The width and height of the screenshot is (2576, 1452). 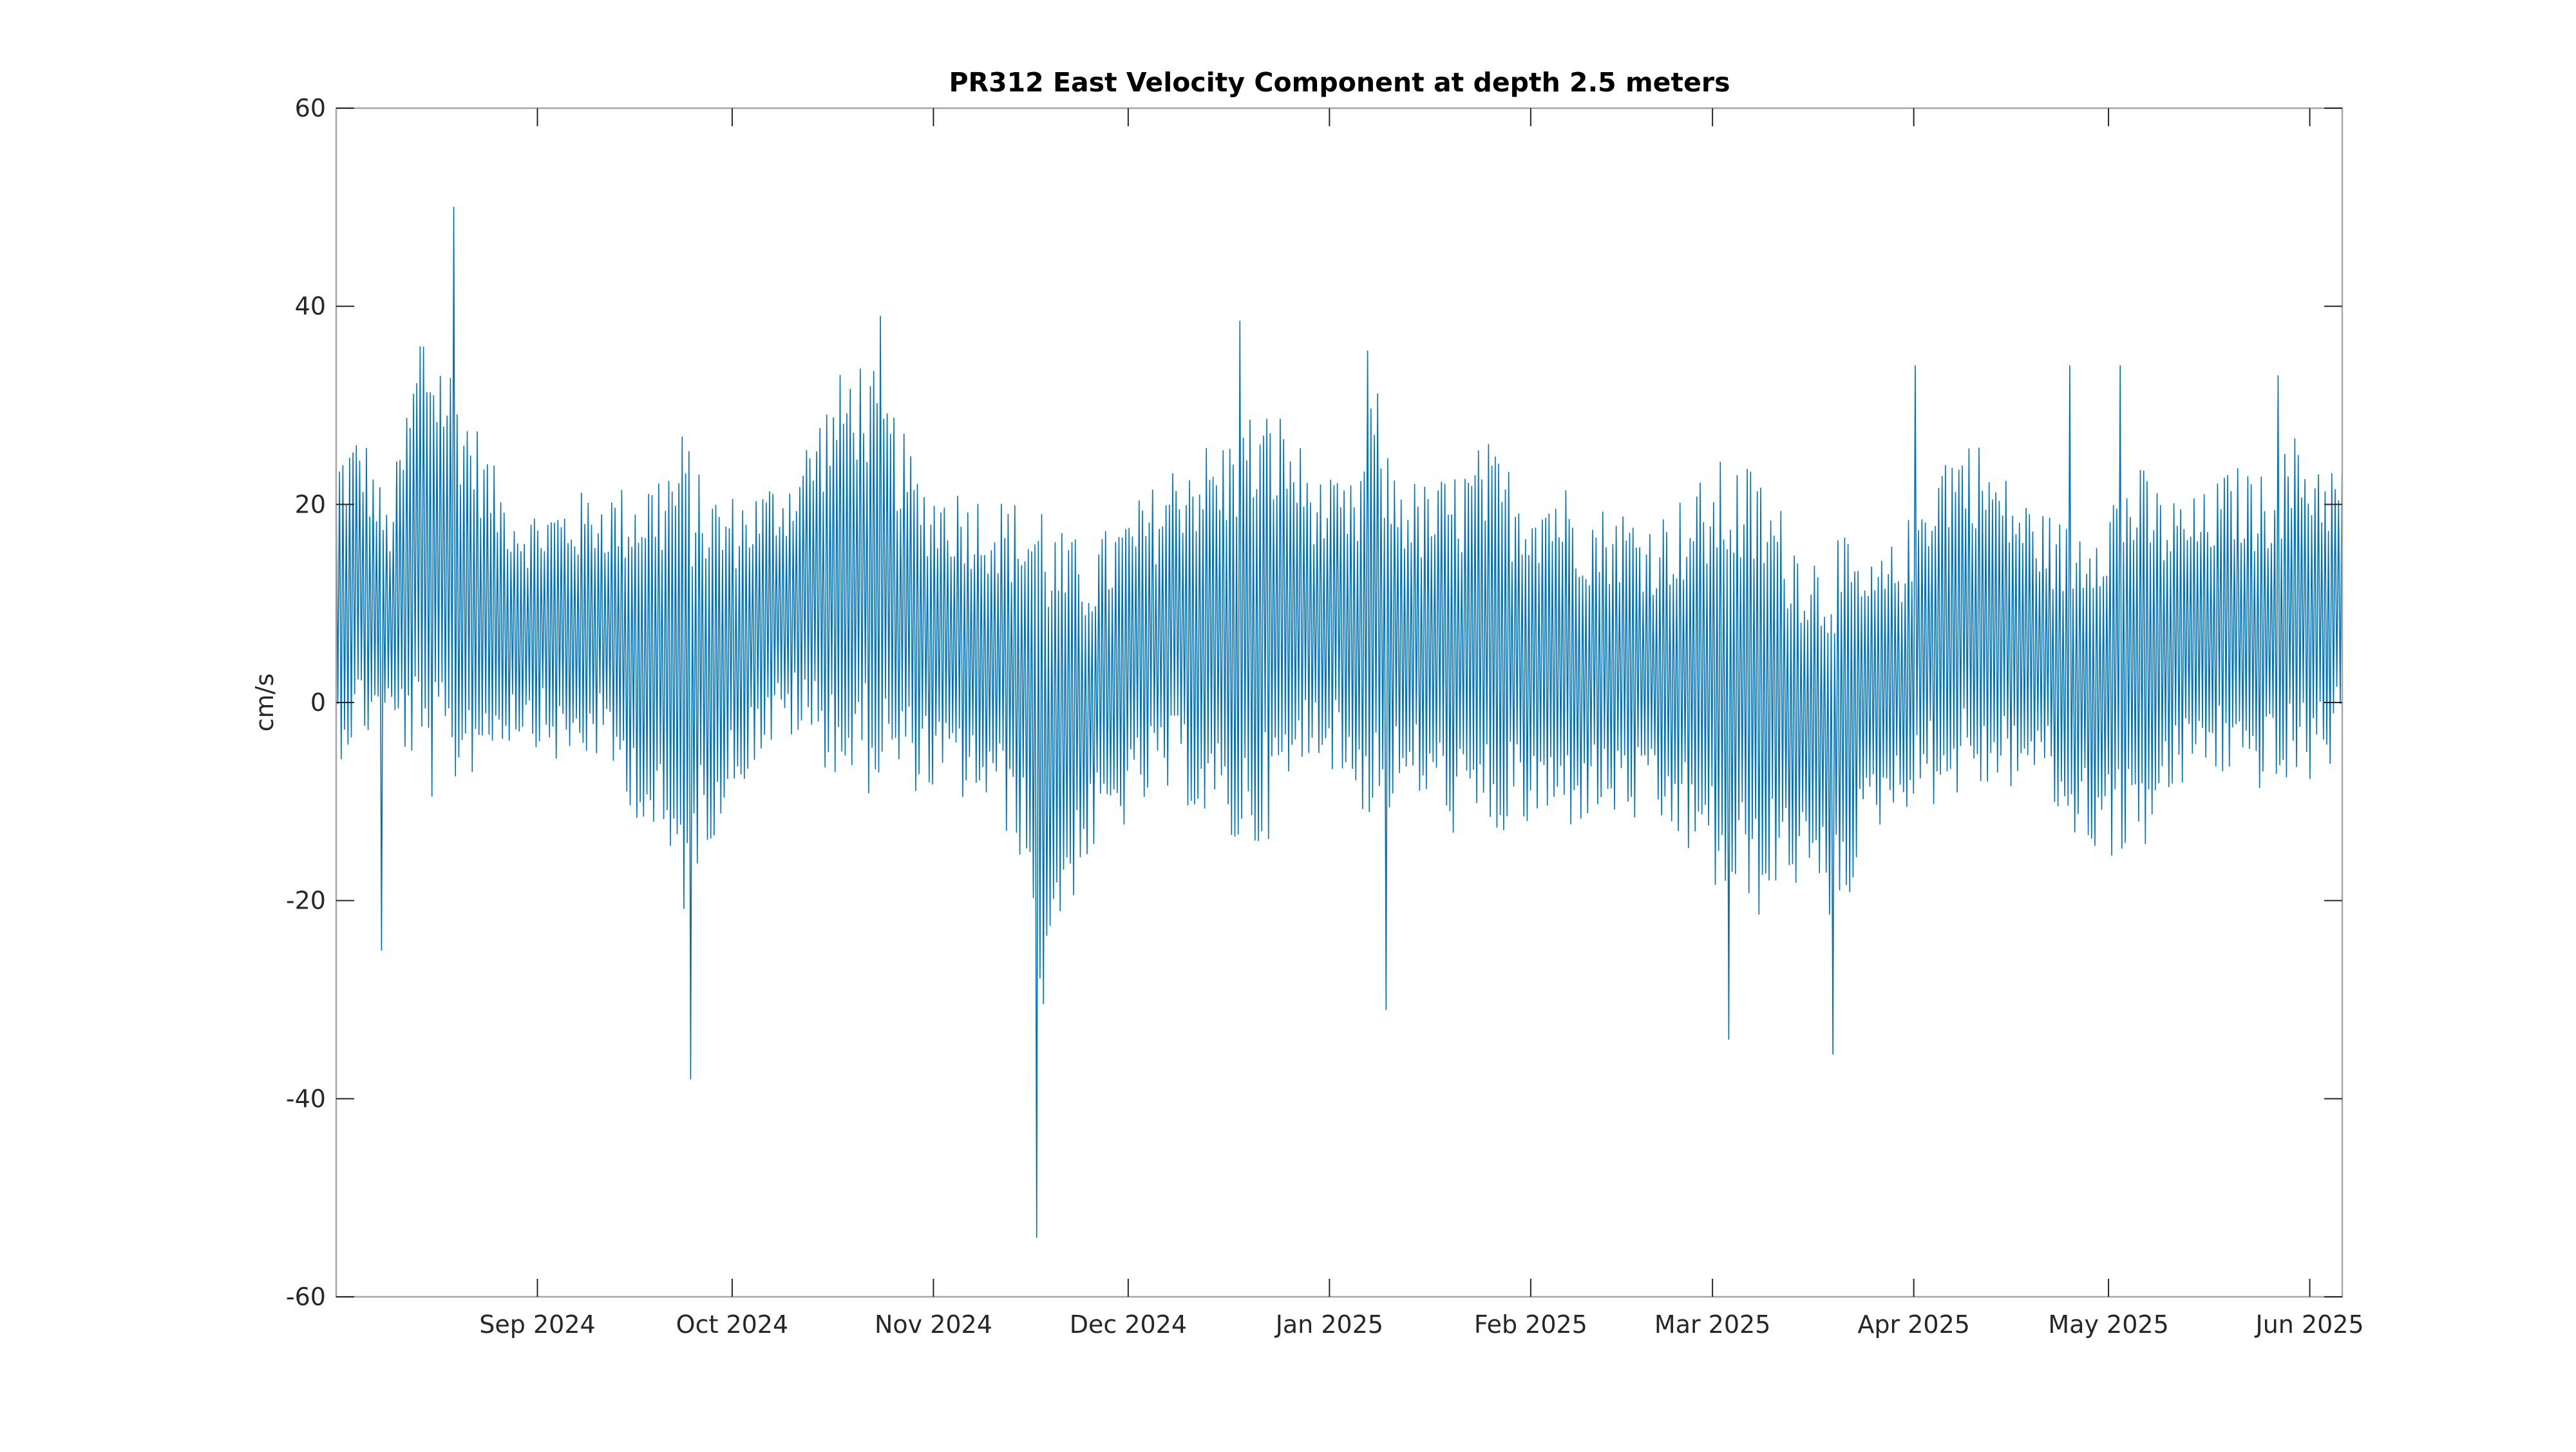 What do you see at coordinates (1712, 1325) in the screenshot?
I see `x-tick-label: Mar 2025` at bounding box center [1712, 1325].